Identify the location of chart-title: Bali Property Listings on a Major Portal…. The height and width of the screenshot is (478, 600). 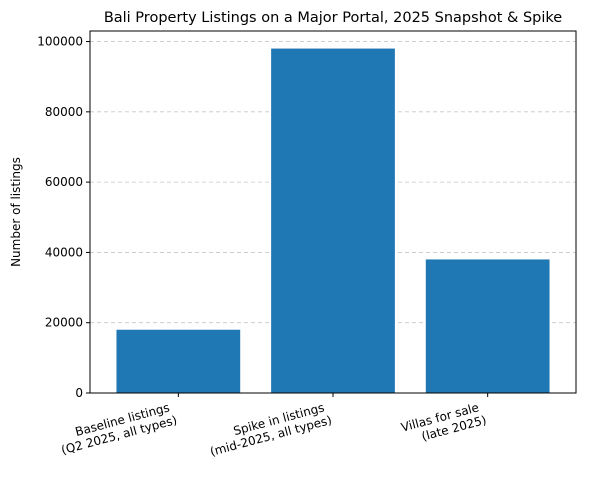
(333, 18).